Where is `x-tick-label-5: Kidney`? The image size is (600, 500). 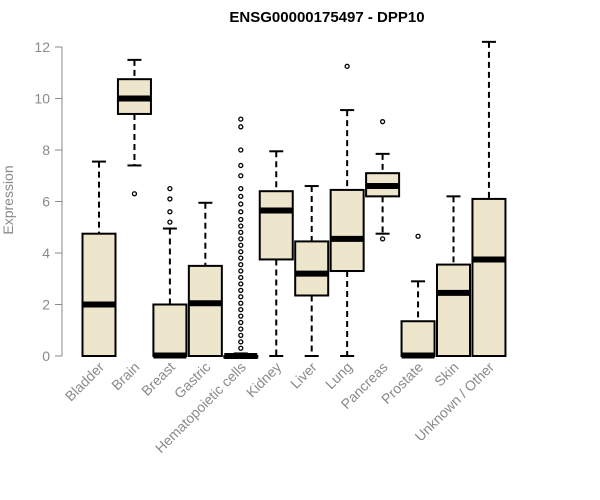 x-tick-label-5: Kidney is located at coordinates (264, 380).